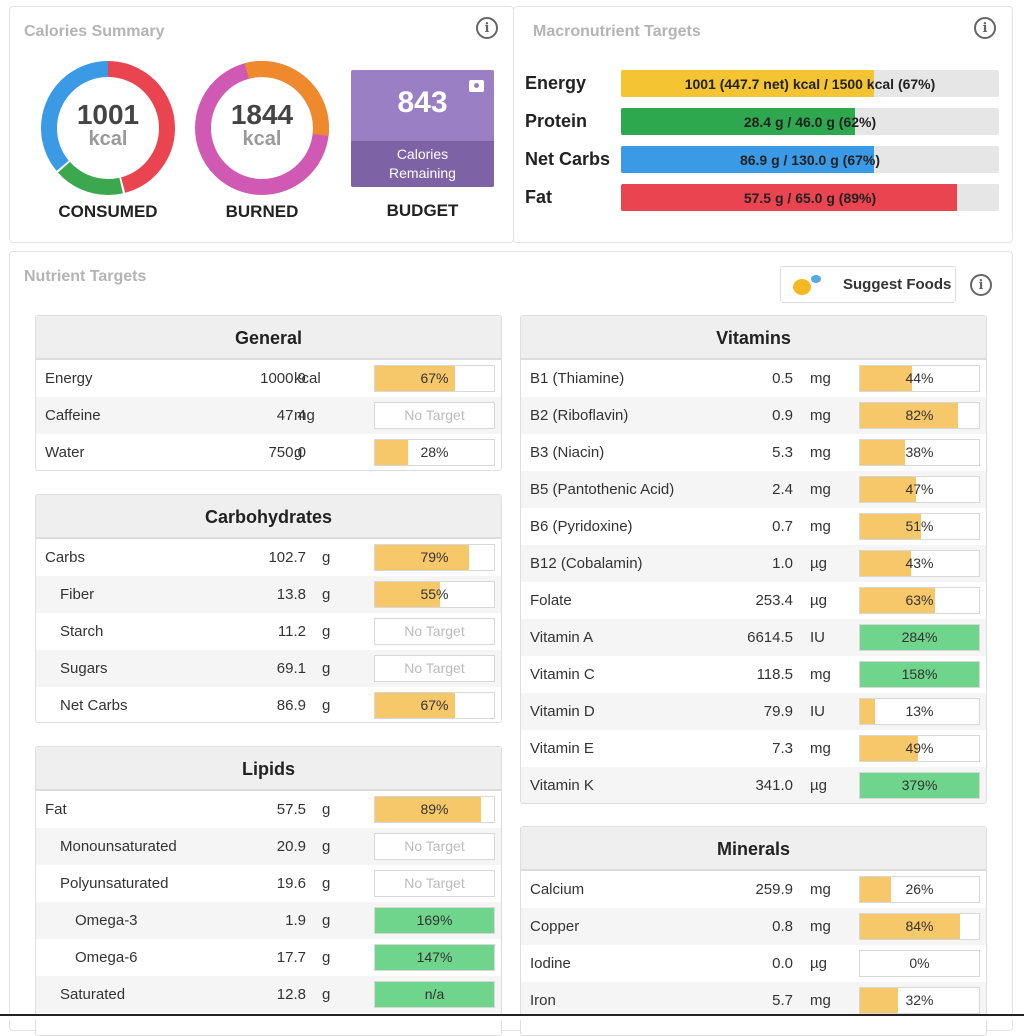 This screenshot has width=1024, height=1036. I want to click on nutrient-name: Vitamin D, so click(562, 711).